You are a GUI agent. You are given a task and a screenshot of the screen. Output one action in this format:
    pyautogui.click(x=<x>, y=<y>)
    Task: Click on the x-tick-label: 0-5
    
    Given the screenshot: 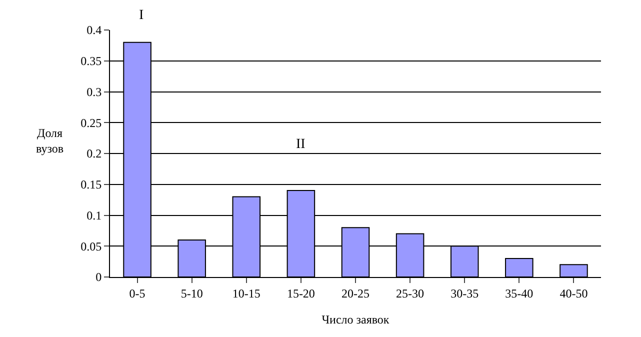 What is the action you would take?
    pyautogui.click(x=137, y=293)
    